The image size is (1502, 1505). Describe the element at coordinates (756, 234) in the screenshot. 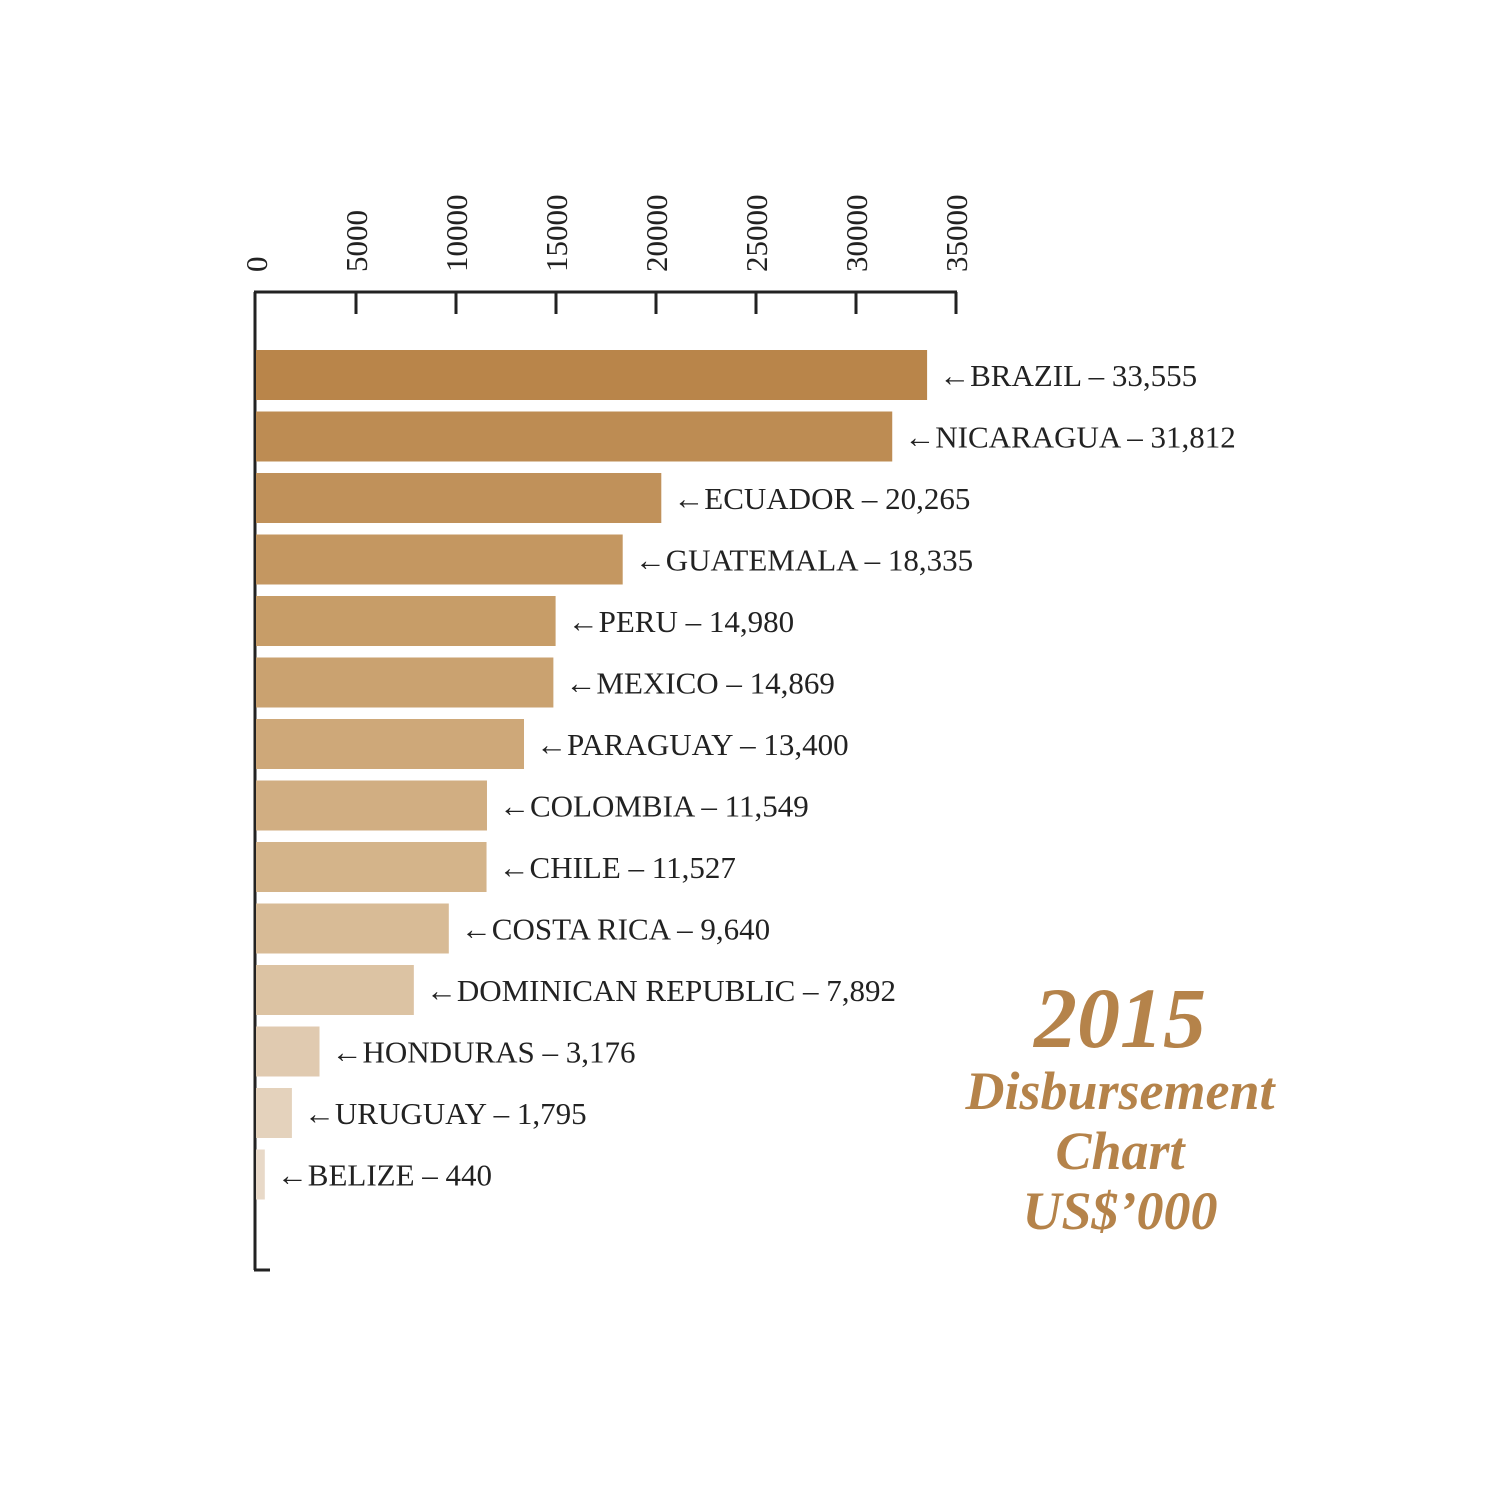

I see `tick-label: 25000` at that location.